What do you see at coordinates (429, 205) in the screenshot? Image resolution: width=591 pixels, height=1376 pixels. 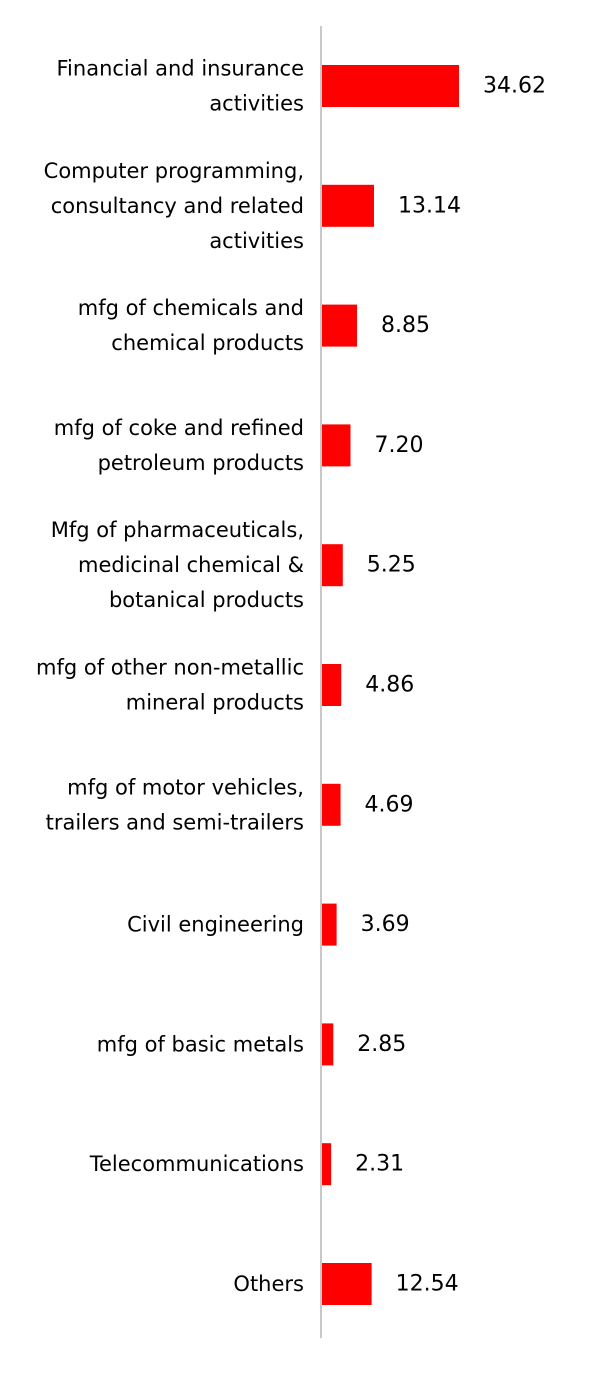 I see `value-label: 13.14` at bounding box center [429, 205].